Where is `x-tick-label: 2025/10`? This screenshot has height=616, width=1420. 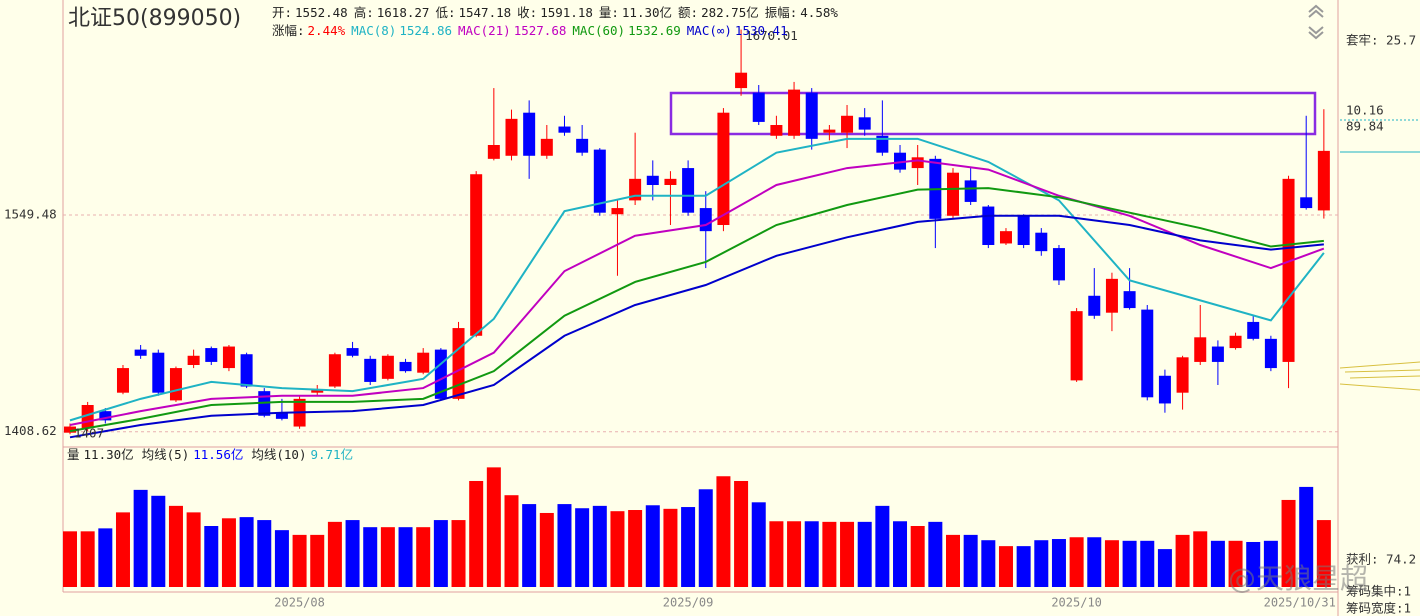
x-tick-label: 2025/10 is located at coordinates (1076, 603).